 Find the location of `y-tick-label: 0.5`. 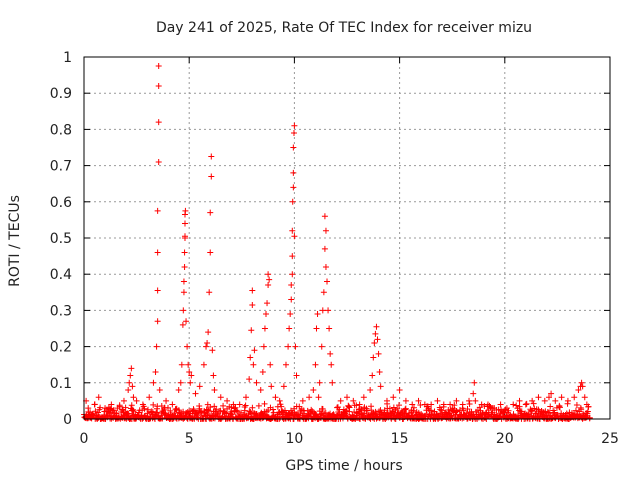

y-tick-label: 0.5 is located at coordinates (61, 239).